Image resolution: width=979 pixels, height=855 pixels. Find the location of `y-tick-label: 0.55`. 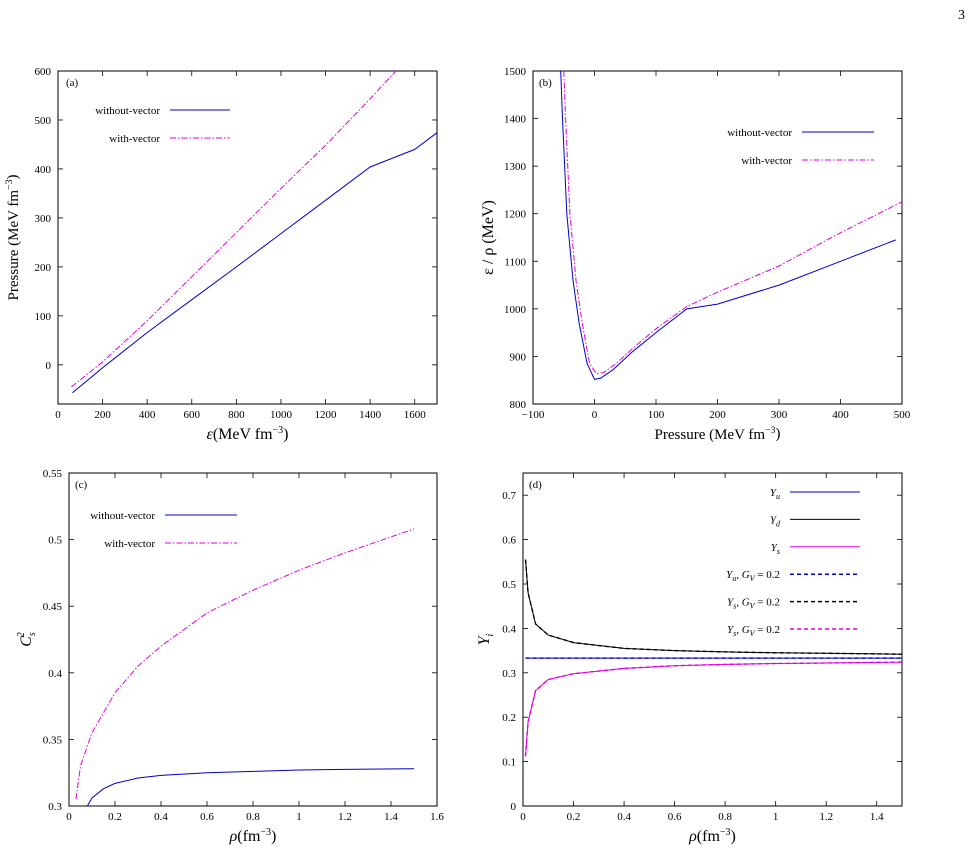

y-tick-label: 0.55 is located at coordinates (53, 474).